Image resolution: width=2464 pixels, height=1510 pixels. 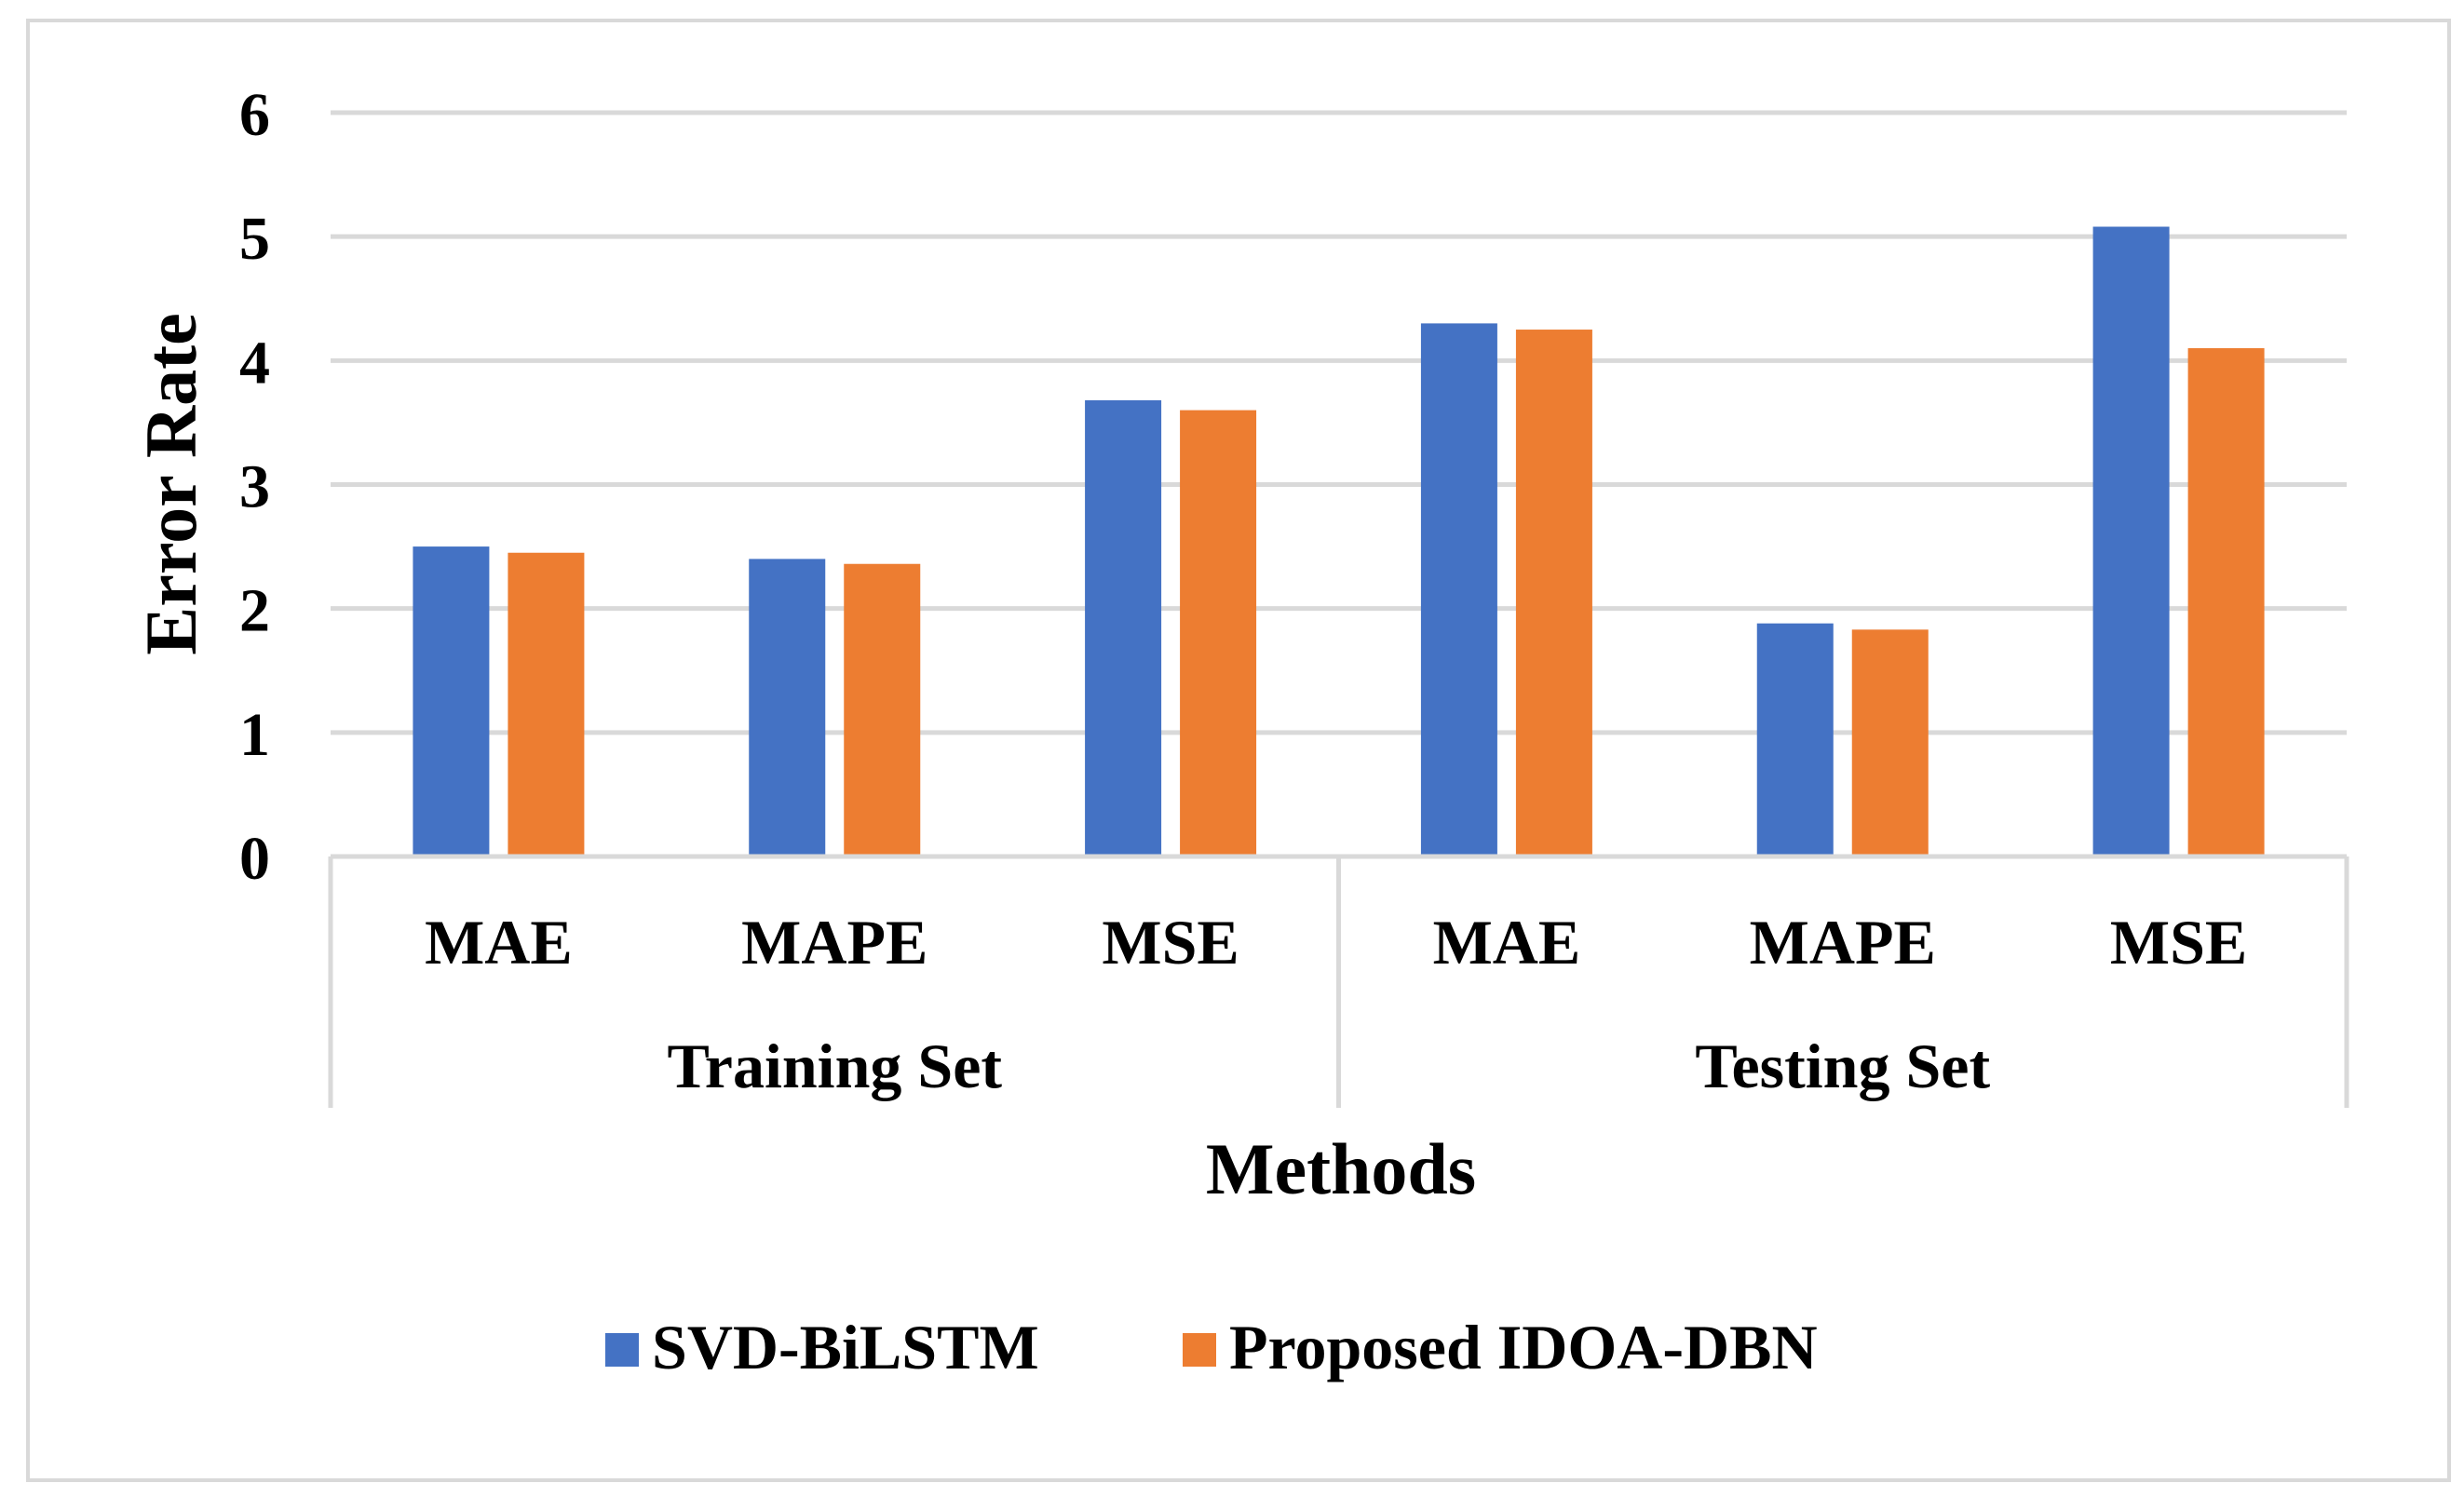 What do you see at coordinates (1842, 1066) in the screenshot?
I see `group-label: Testing Set` at bounding box center [1842, 1066].